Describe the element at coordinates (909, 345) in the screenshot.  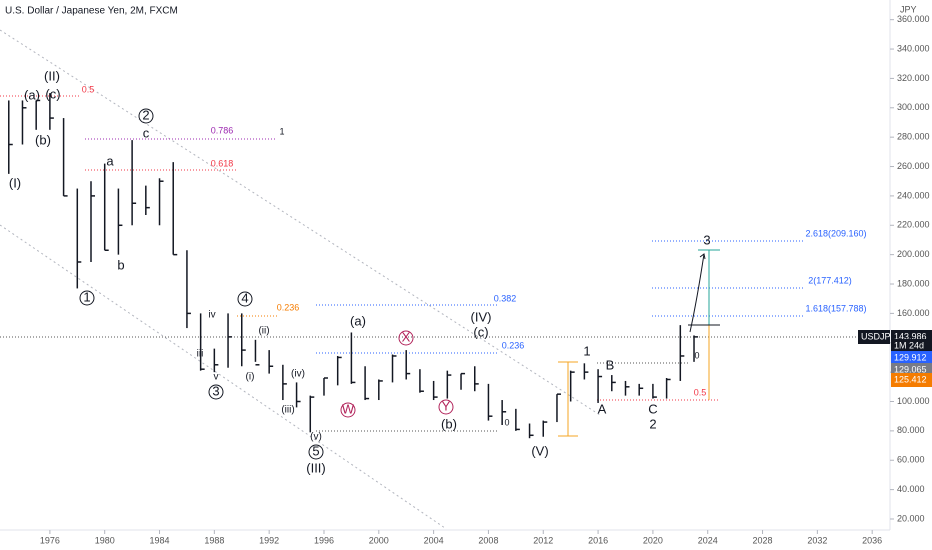
I see `countdown: 1M 24d` at that location.